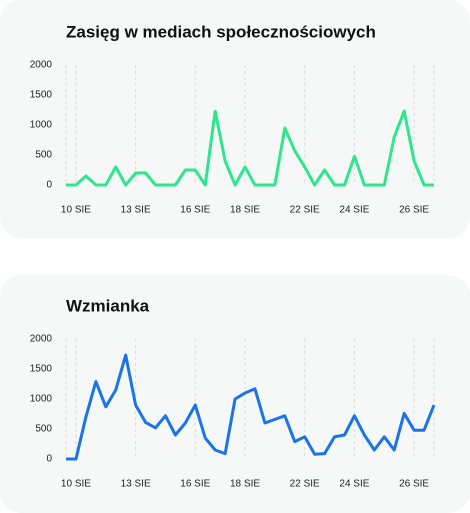 This screenshot has width=470, height=513. I want to click on chart-title: Zasięg w mediach społecznościowych, so click(221, 31).